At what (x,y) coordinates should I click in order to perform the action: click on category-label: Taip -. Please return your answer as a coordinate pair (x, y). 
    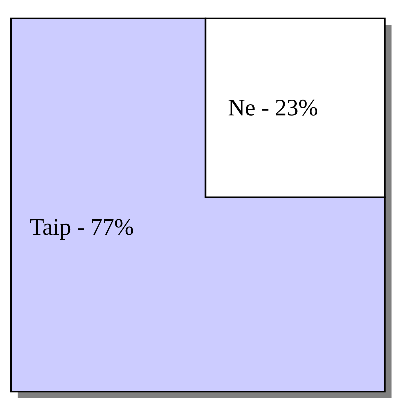
    Looking at the image, I should click on (57, 229).